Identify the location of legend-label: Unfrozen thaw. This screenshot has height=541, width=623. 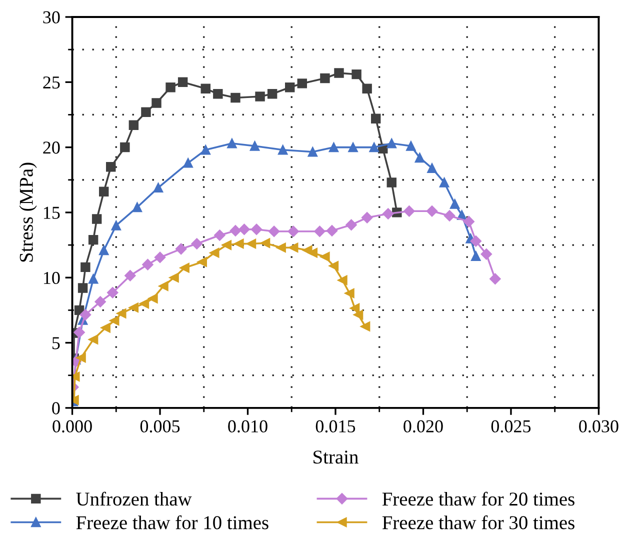
(134, 499).